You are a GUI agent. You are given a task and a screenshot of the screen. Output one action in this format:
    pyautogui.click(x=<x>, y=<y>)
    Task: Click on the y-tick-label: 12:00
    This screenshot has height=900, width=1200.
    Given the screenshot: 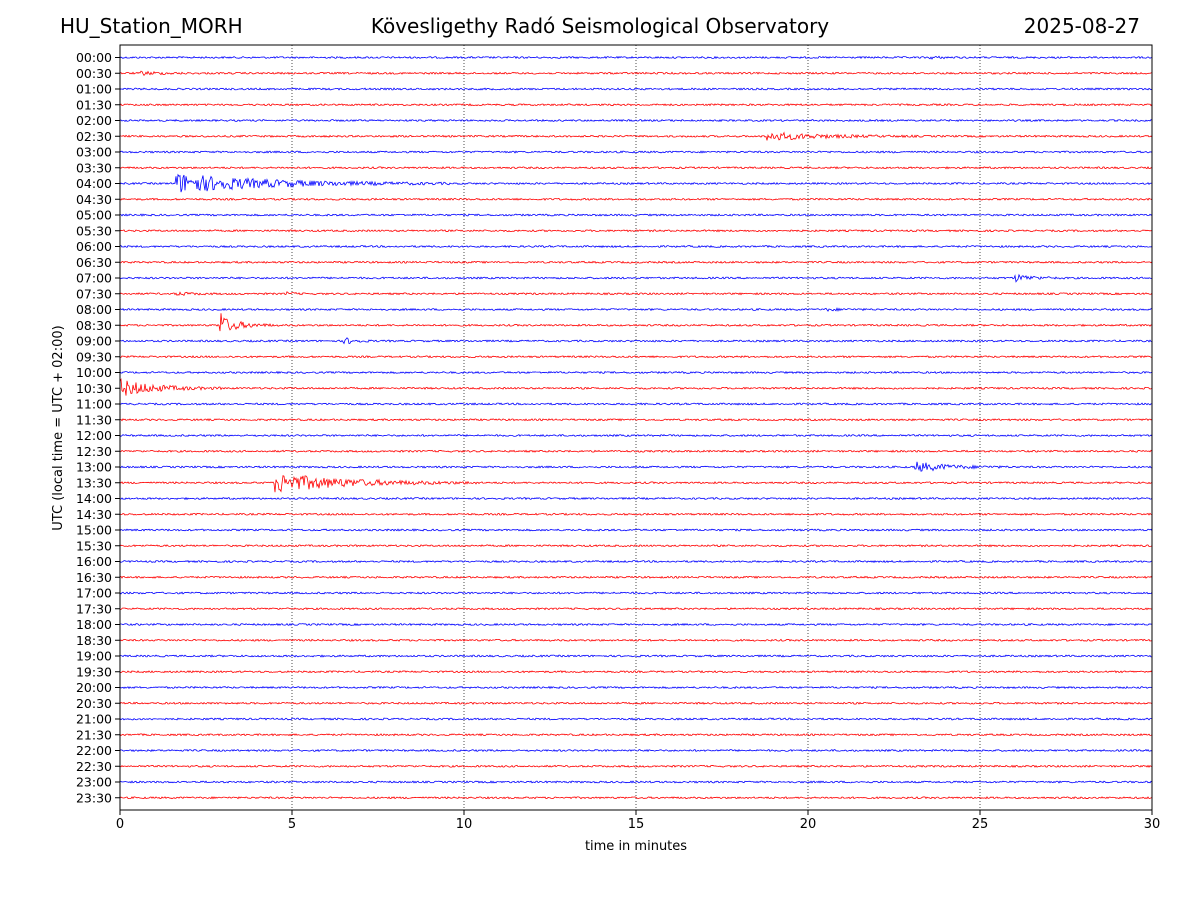 What is the action you would take?
    pyautogui.click(x=94, y=435)
    